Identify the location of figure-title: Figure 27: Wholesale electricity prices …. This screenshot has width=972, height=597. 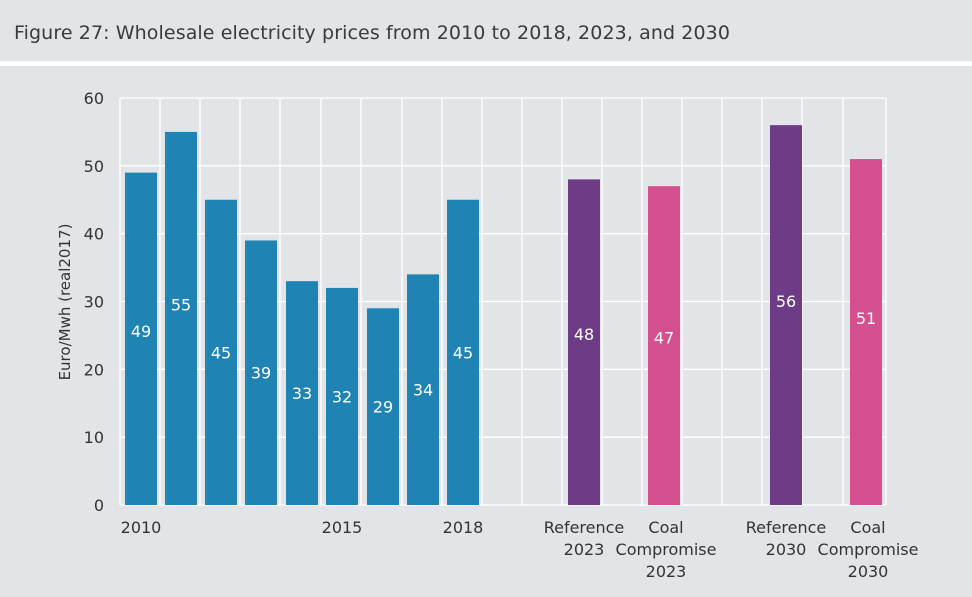
(372, 33).